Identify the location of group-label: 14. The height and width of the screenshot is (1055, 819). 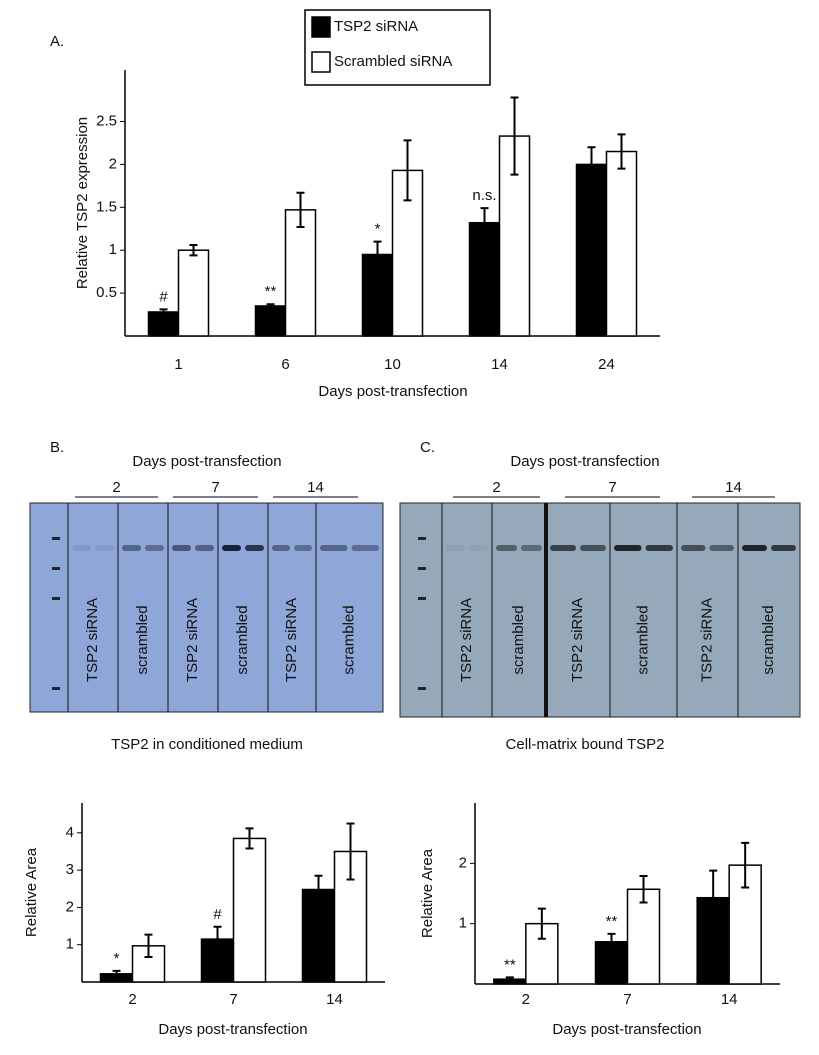
(733, 487).